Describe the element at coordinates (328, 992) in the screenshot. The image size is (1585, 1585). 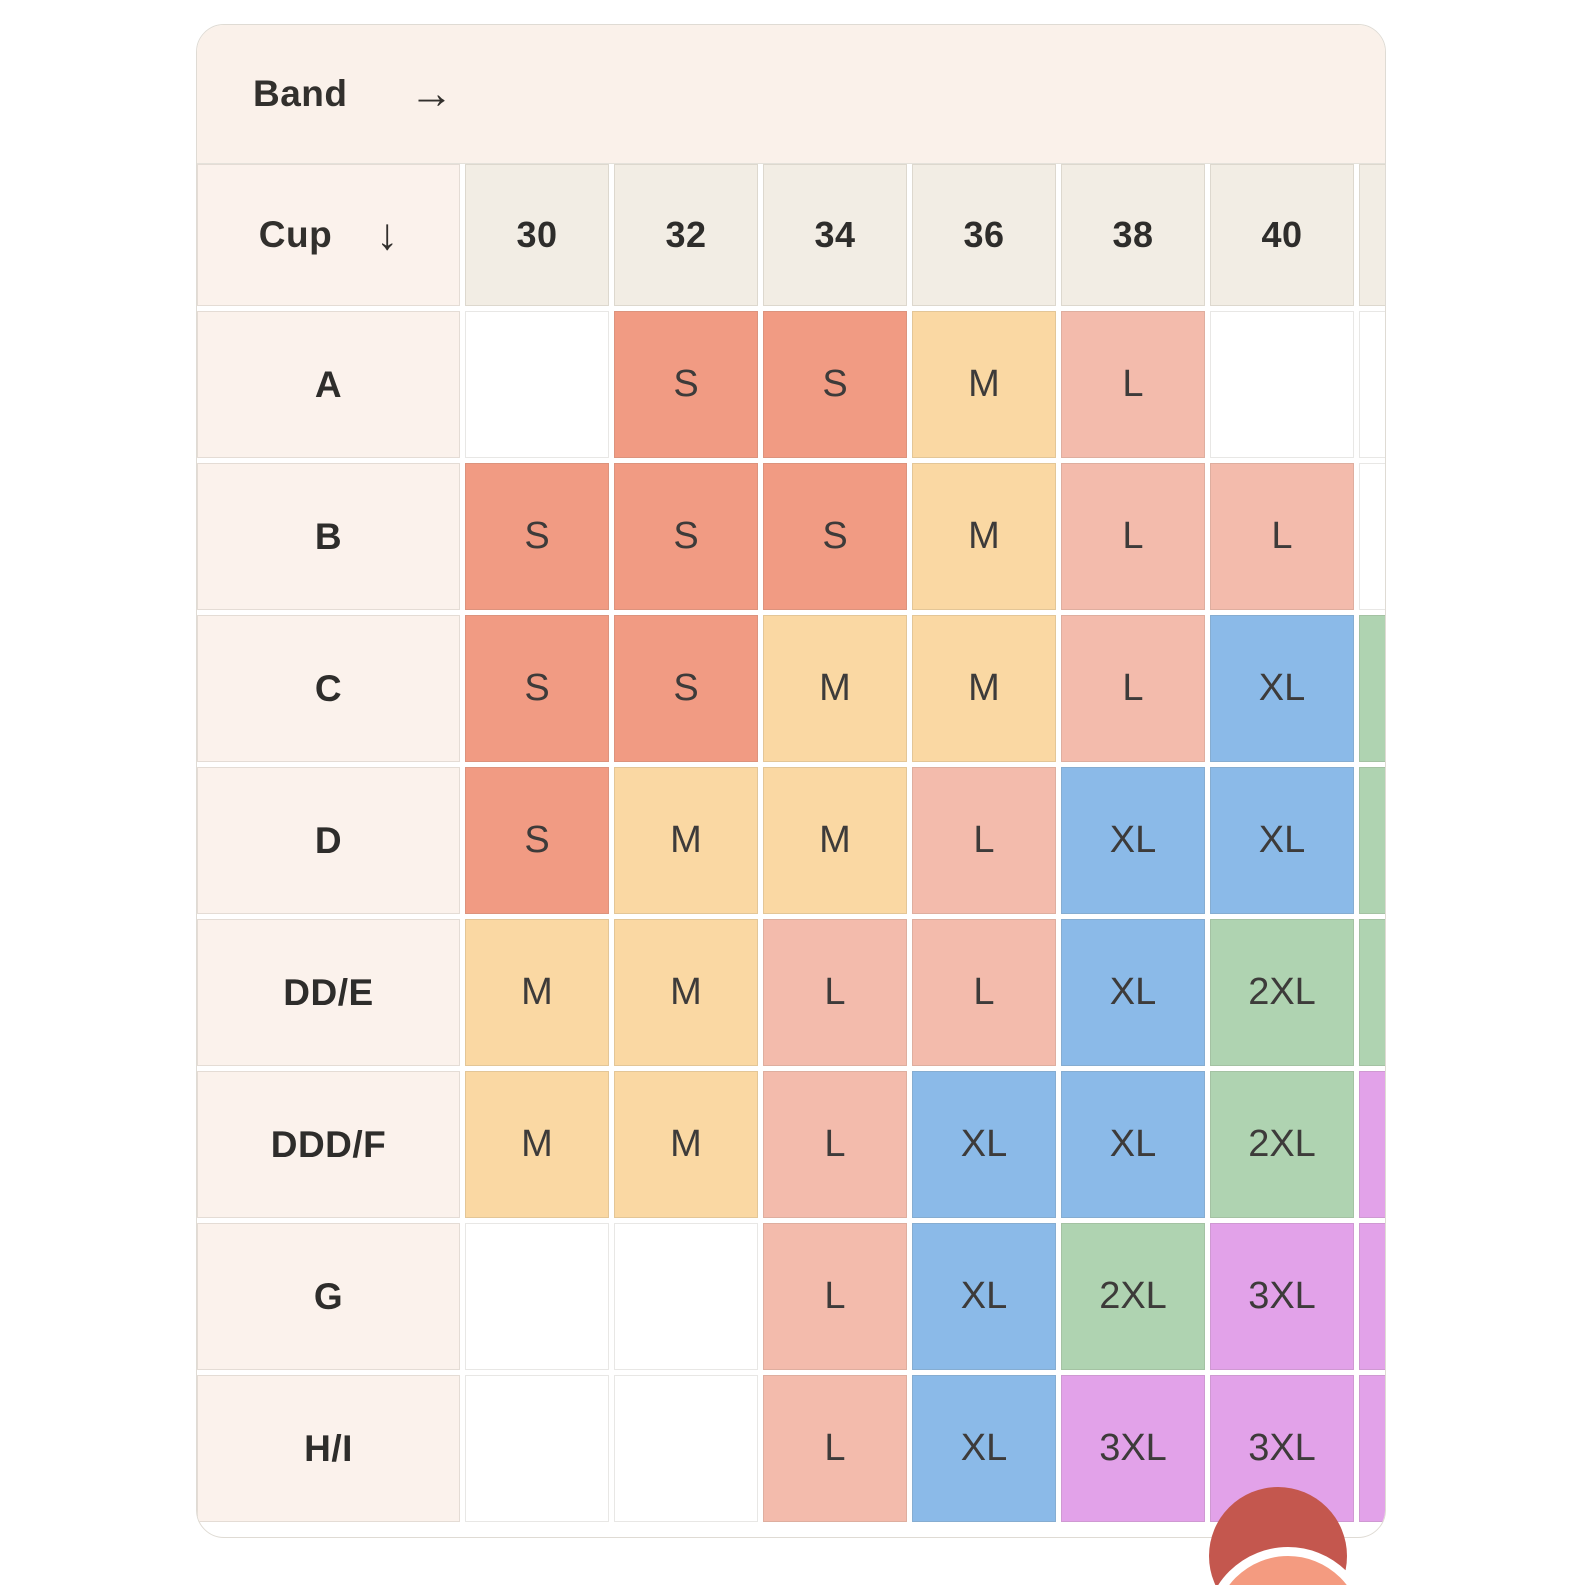
I see `cup-row-label: DD/E` at that location.